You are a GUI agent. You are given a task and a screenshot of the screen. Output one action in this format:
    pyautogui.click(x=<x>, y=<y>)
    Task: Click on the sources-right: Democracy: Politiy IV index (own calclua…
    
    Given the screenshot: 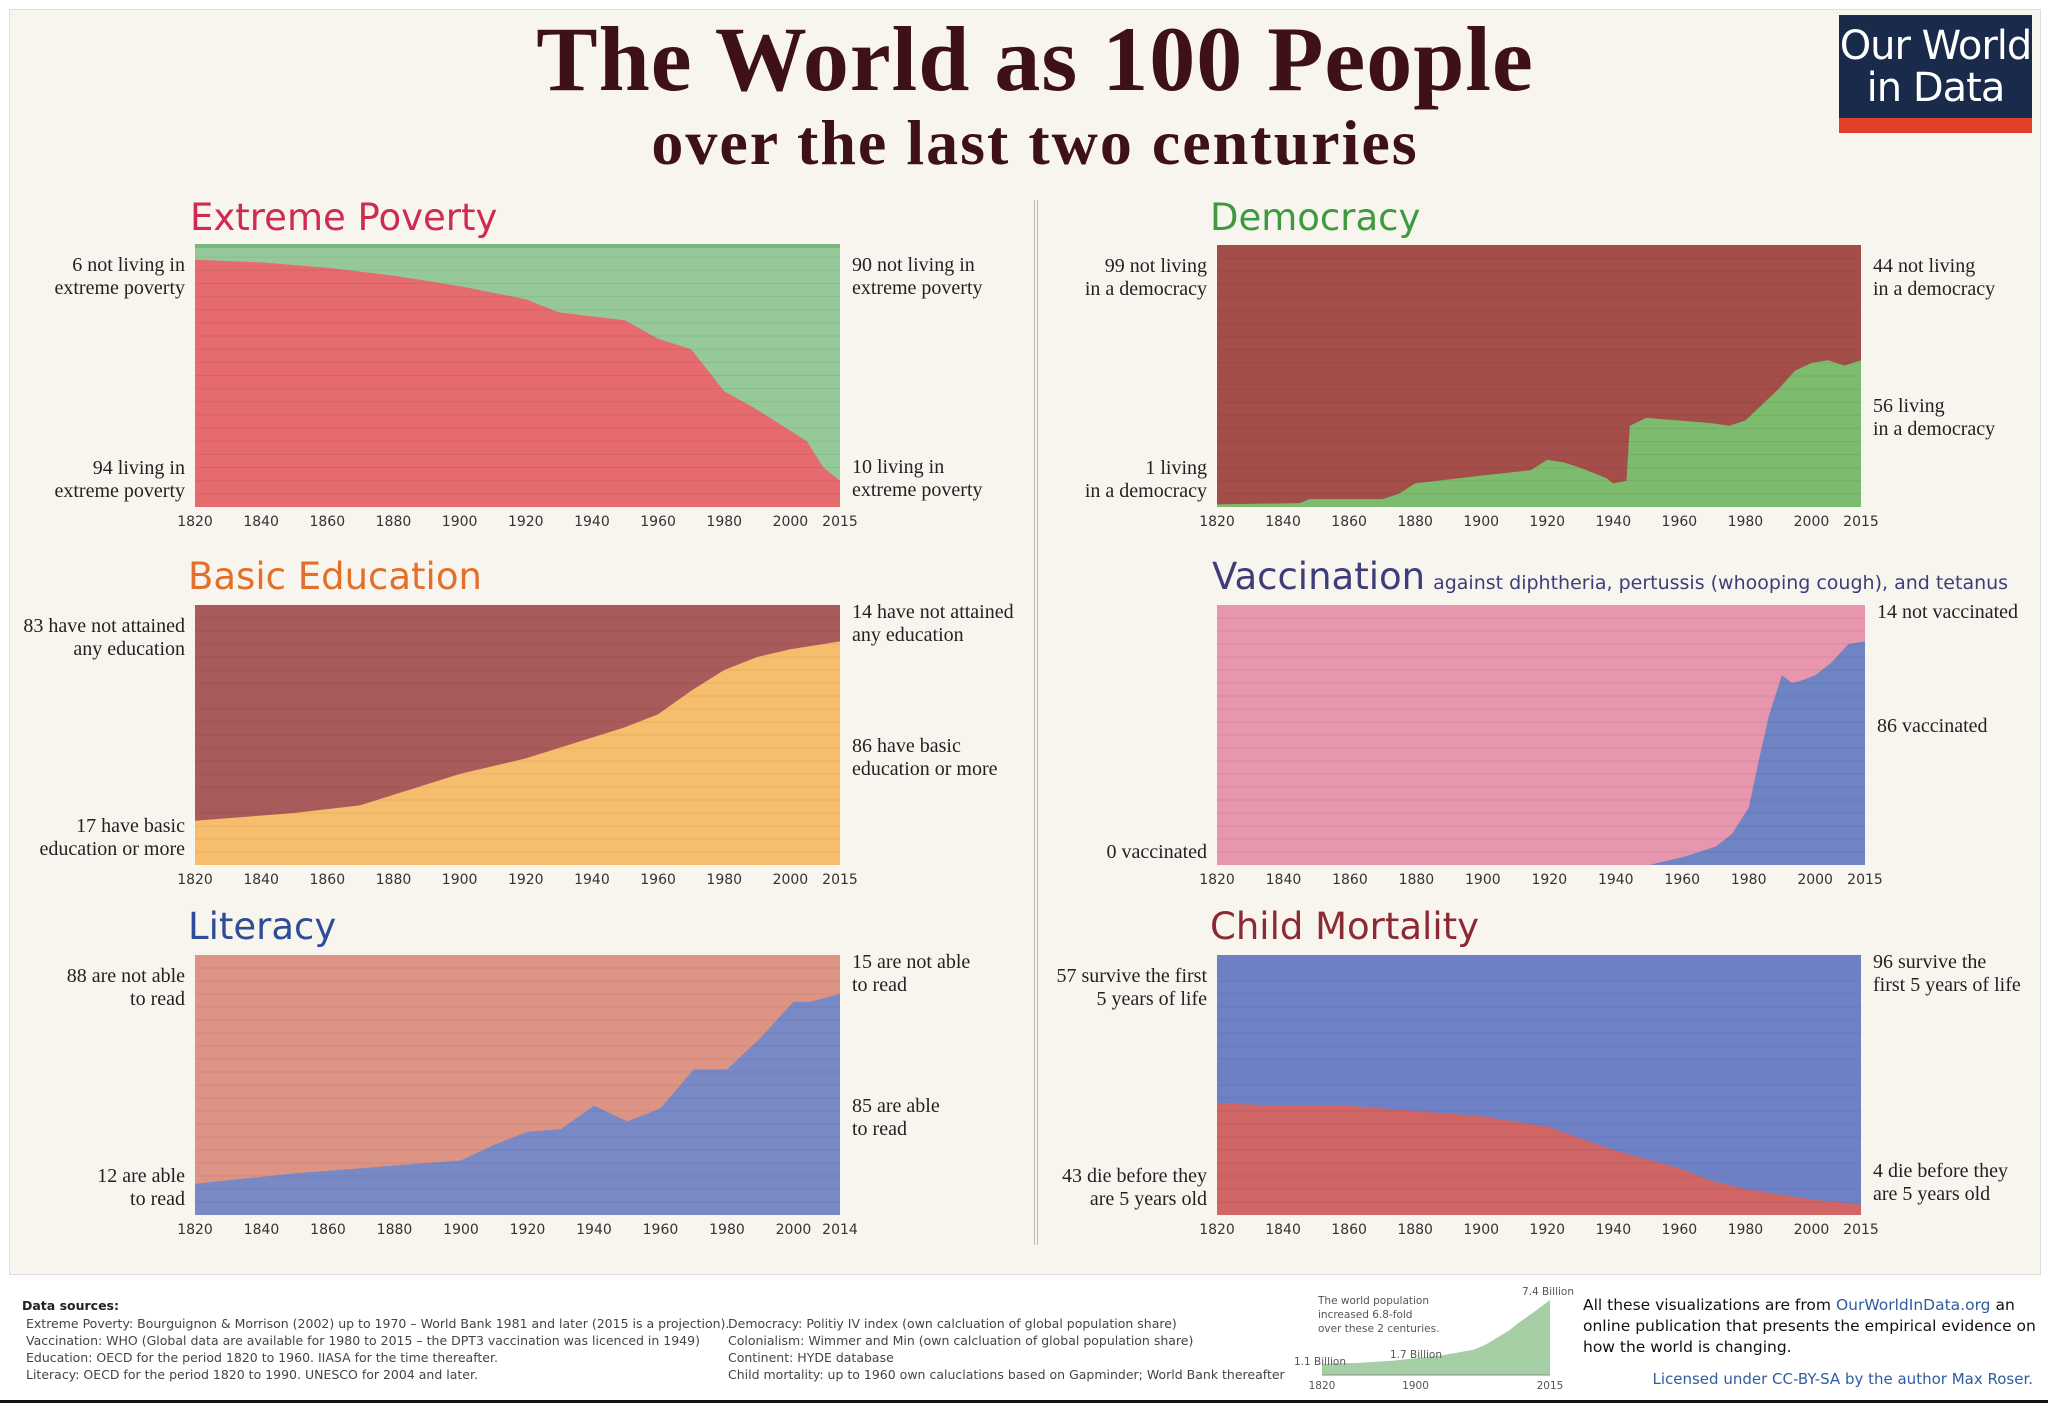 What is the action you would take?
    pyautogui.click(x=1006, y=1349)
    